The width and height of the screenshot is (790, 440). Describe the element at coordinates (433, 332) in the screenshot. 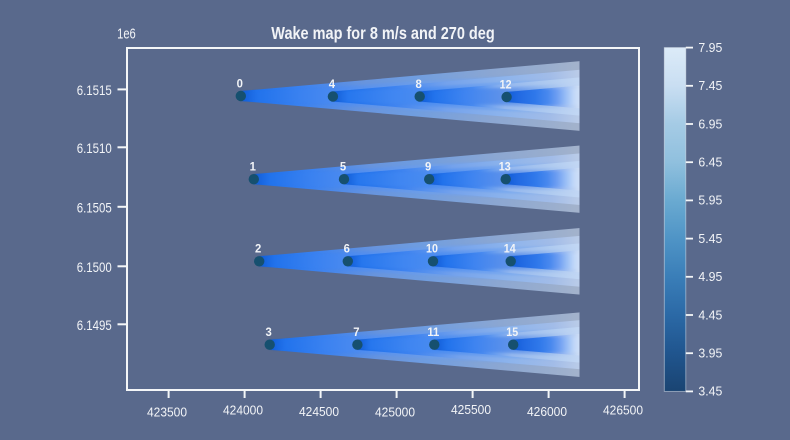

I see `svg-text: 11` at that location.